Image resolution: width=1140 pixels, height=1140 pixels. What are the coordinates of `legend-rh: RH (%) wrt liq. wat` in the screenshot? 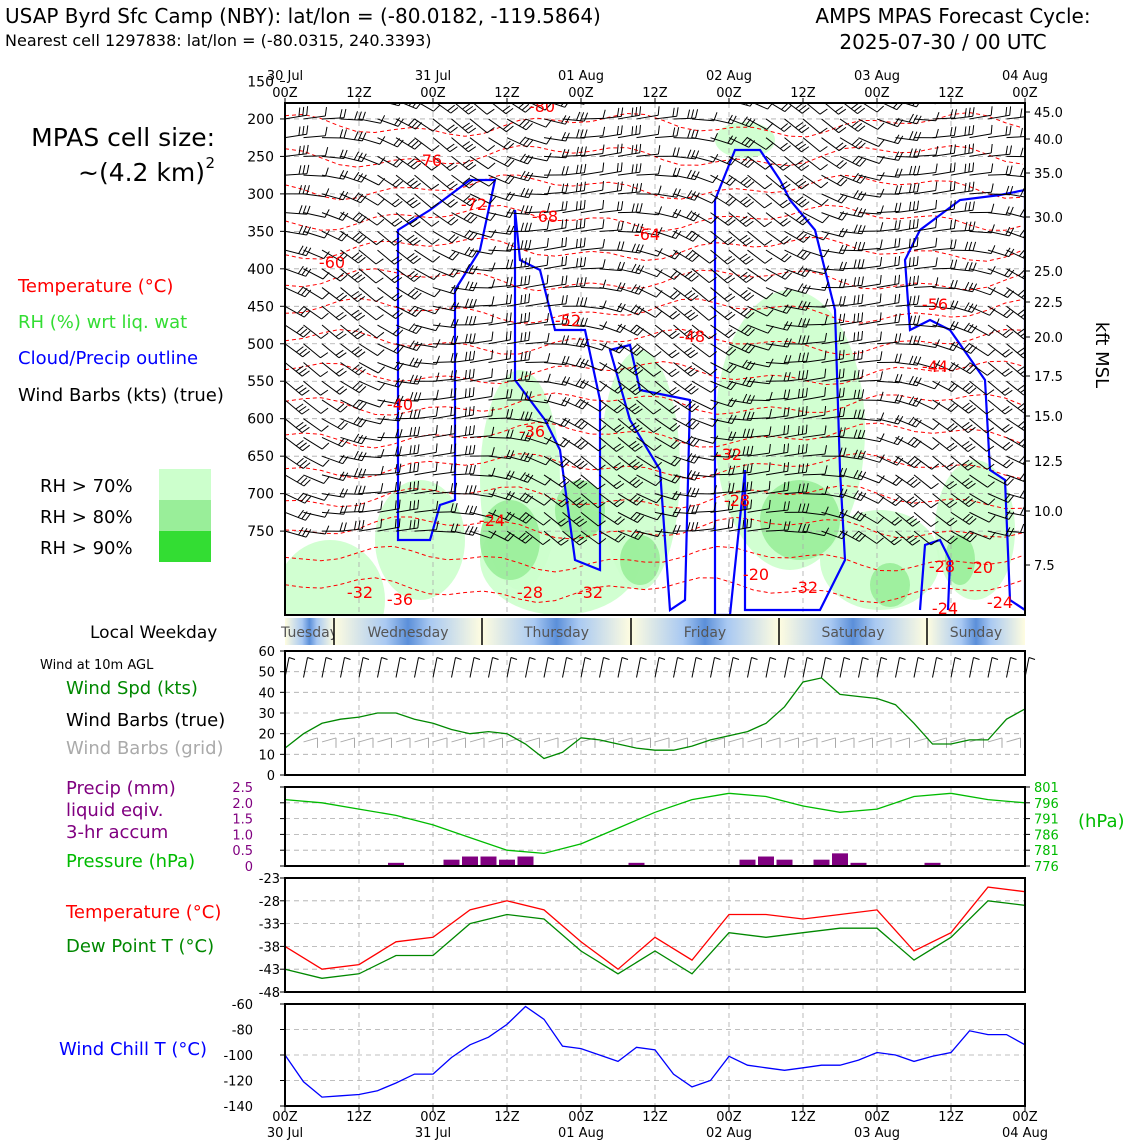 It's located at (102, 322).